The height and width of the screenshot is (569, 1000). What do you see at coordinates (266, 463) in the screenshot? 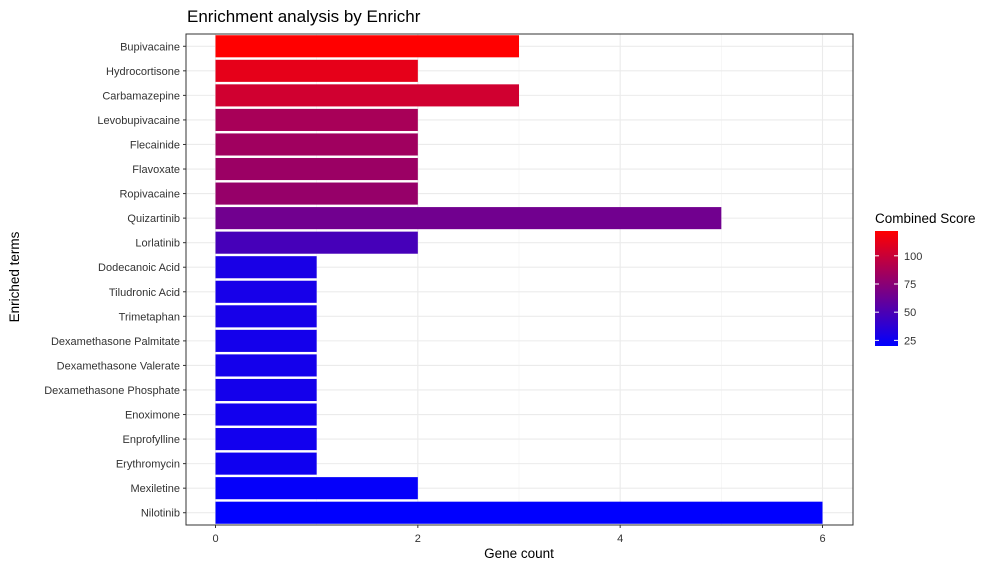
I see `bar-erythromycin` at bounding box center [266, 463].